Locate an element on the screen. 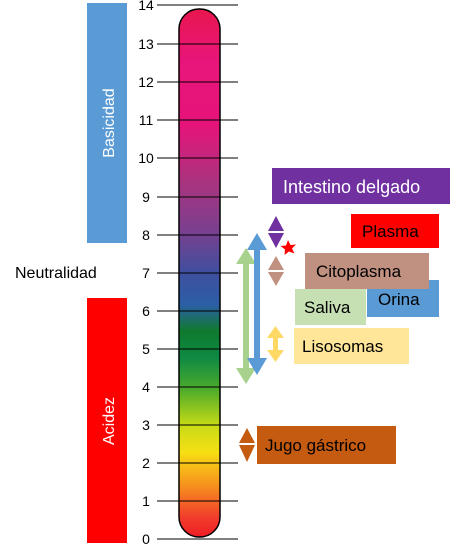 The width and height of the screenshot is (460, 550). acidity-bar is located at coordinates (107, 420).